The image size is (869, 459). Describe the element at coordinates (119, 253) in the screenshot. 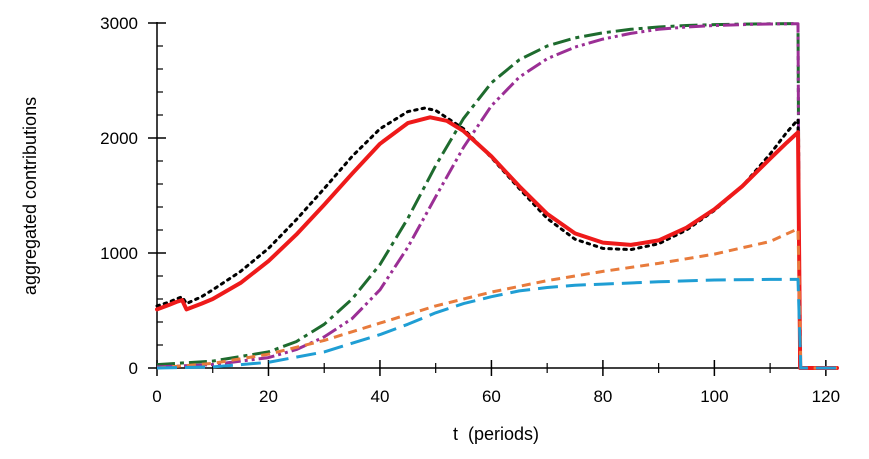

I see `y-tick-label: 1000` at that location.